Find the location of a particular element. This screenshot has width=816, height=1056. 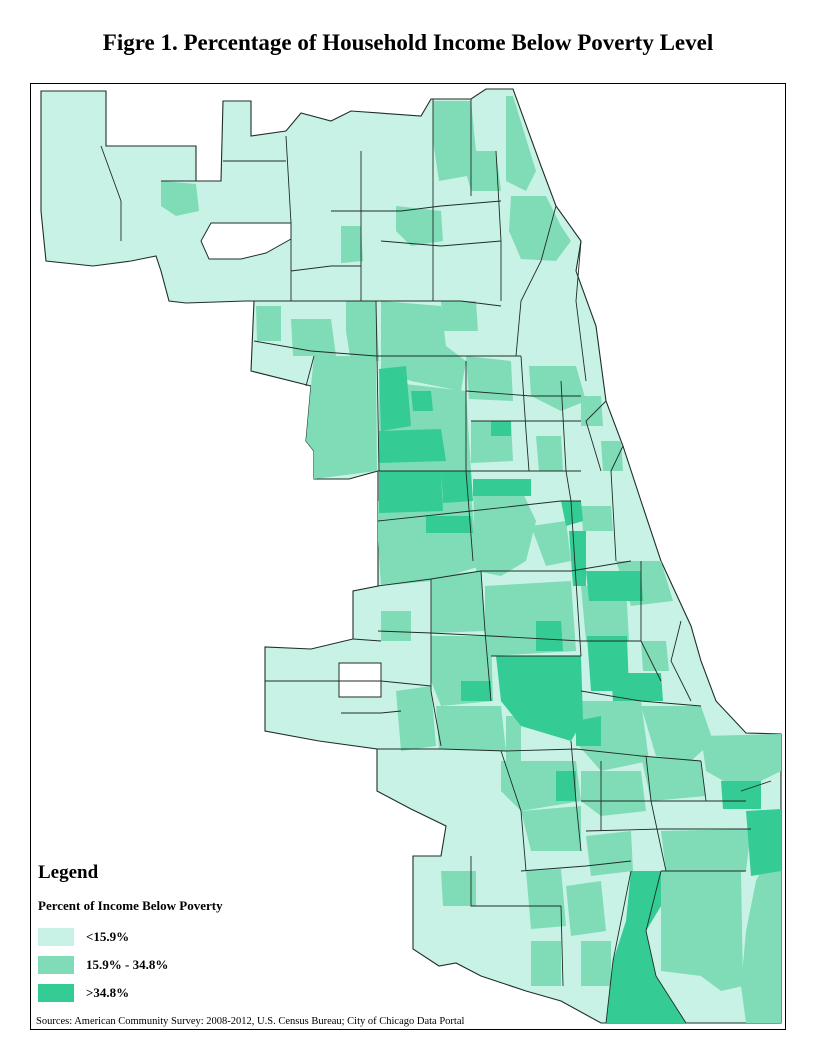

legend-swatch-low is located at coordinates (56, 937).